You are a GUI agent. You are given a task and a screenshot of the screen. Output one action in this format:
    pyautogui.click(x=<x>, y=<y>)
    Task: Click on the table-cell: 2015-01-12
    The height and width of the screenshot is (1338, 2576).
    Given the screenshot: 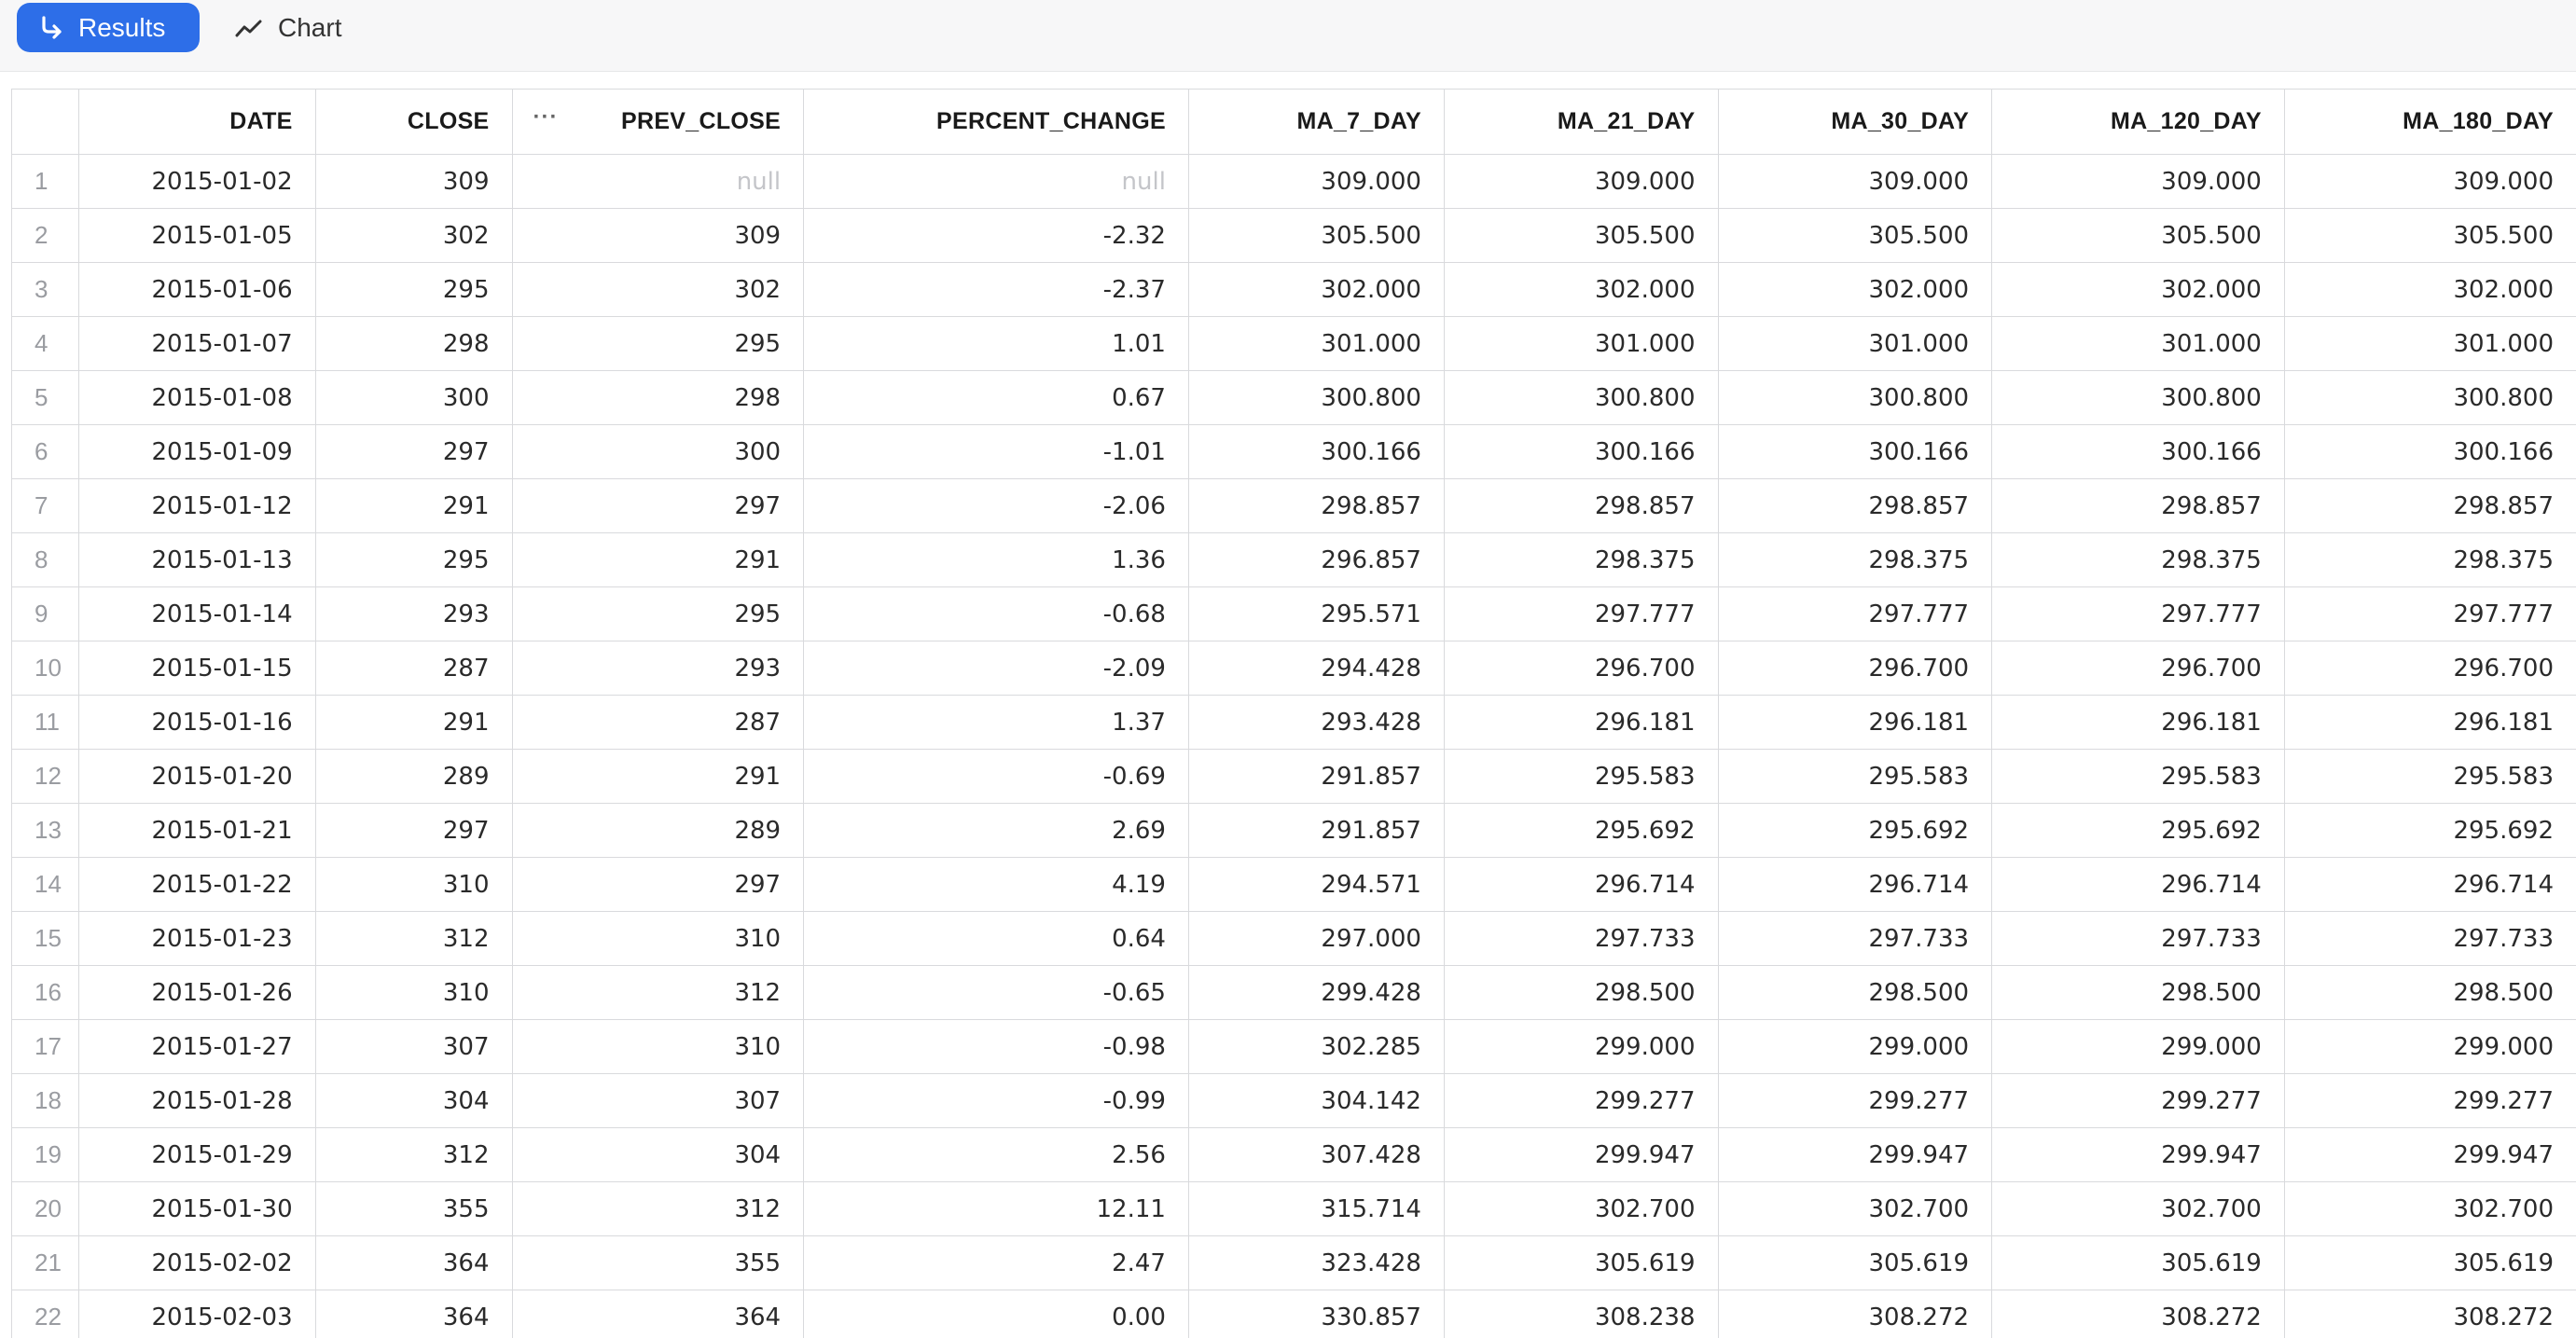 What is the action you would take?
    pyautogui.click(x=197, y=506)
    